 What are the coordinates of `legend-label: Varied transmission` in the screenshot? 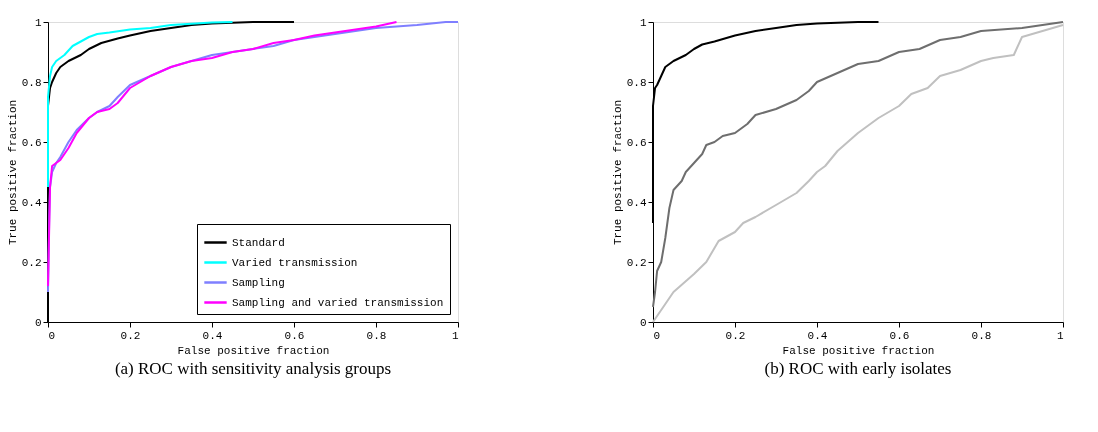 It's located at (295, 262).